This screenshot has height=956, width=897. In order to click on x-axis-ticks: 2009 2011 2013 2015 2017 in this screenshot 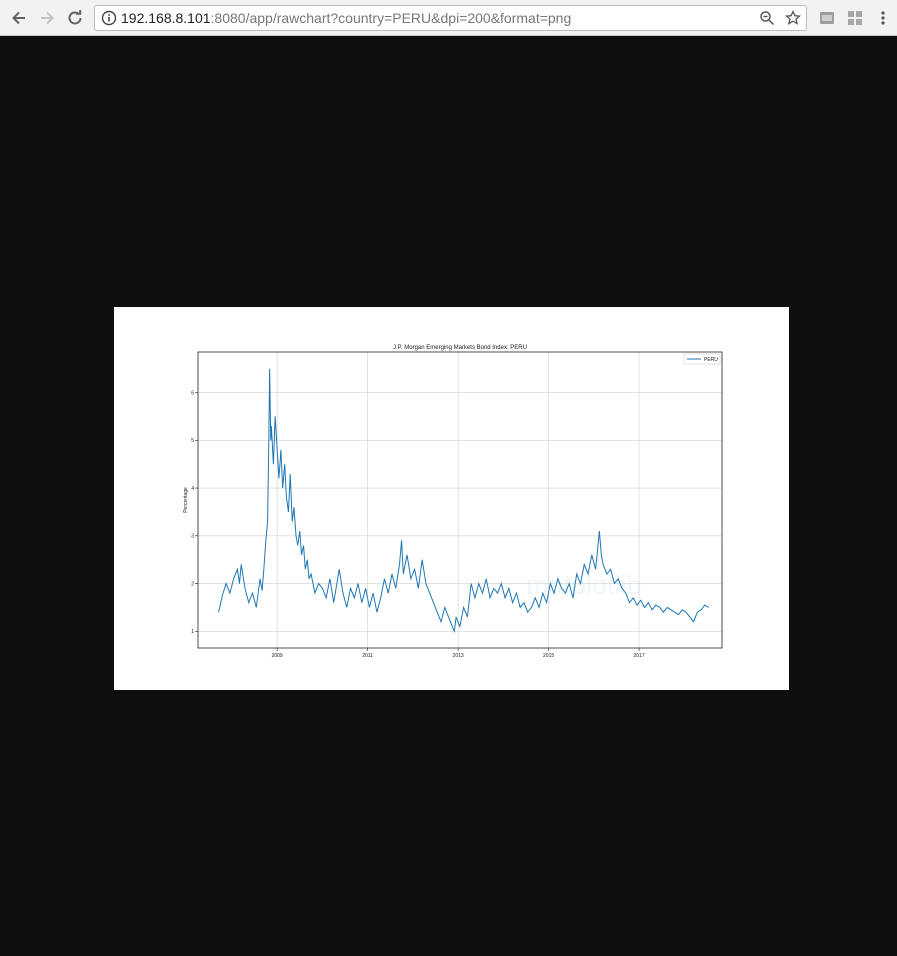, I will do `click(458, 653)`.